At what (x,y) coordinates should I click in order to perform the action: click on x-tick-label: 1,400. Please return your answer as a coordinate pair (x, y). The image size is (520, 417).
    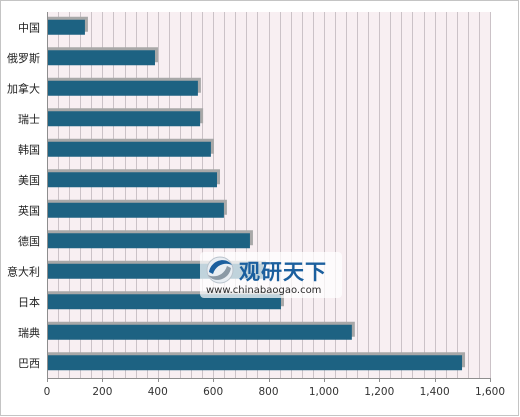
    Looking at the image, I should click on (435, 392).